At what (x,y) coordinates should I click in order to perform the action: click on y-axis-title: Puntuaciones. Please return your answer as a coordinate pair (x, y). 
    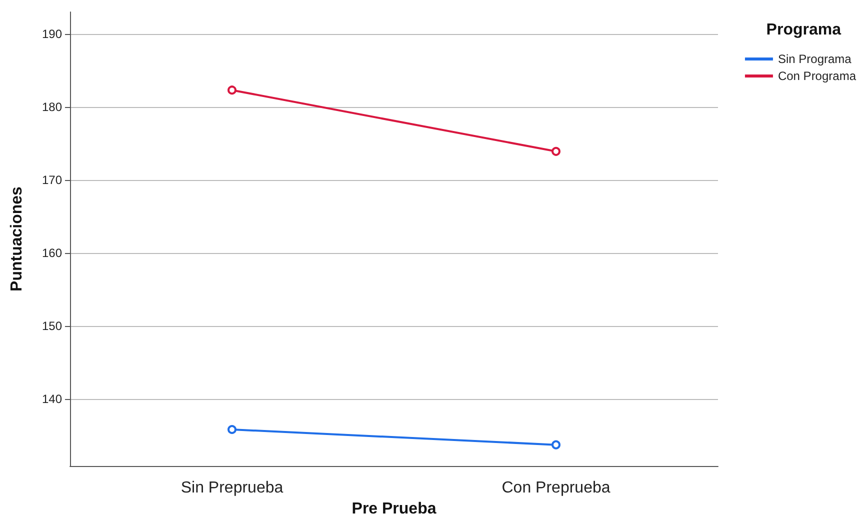
    Looking at the image, I should click on (17, 239).